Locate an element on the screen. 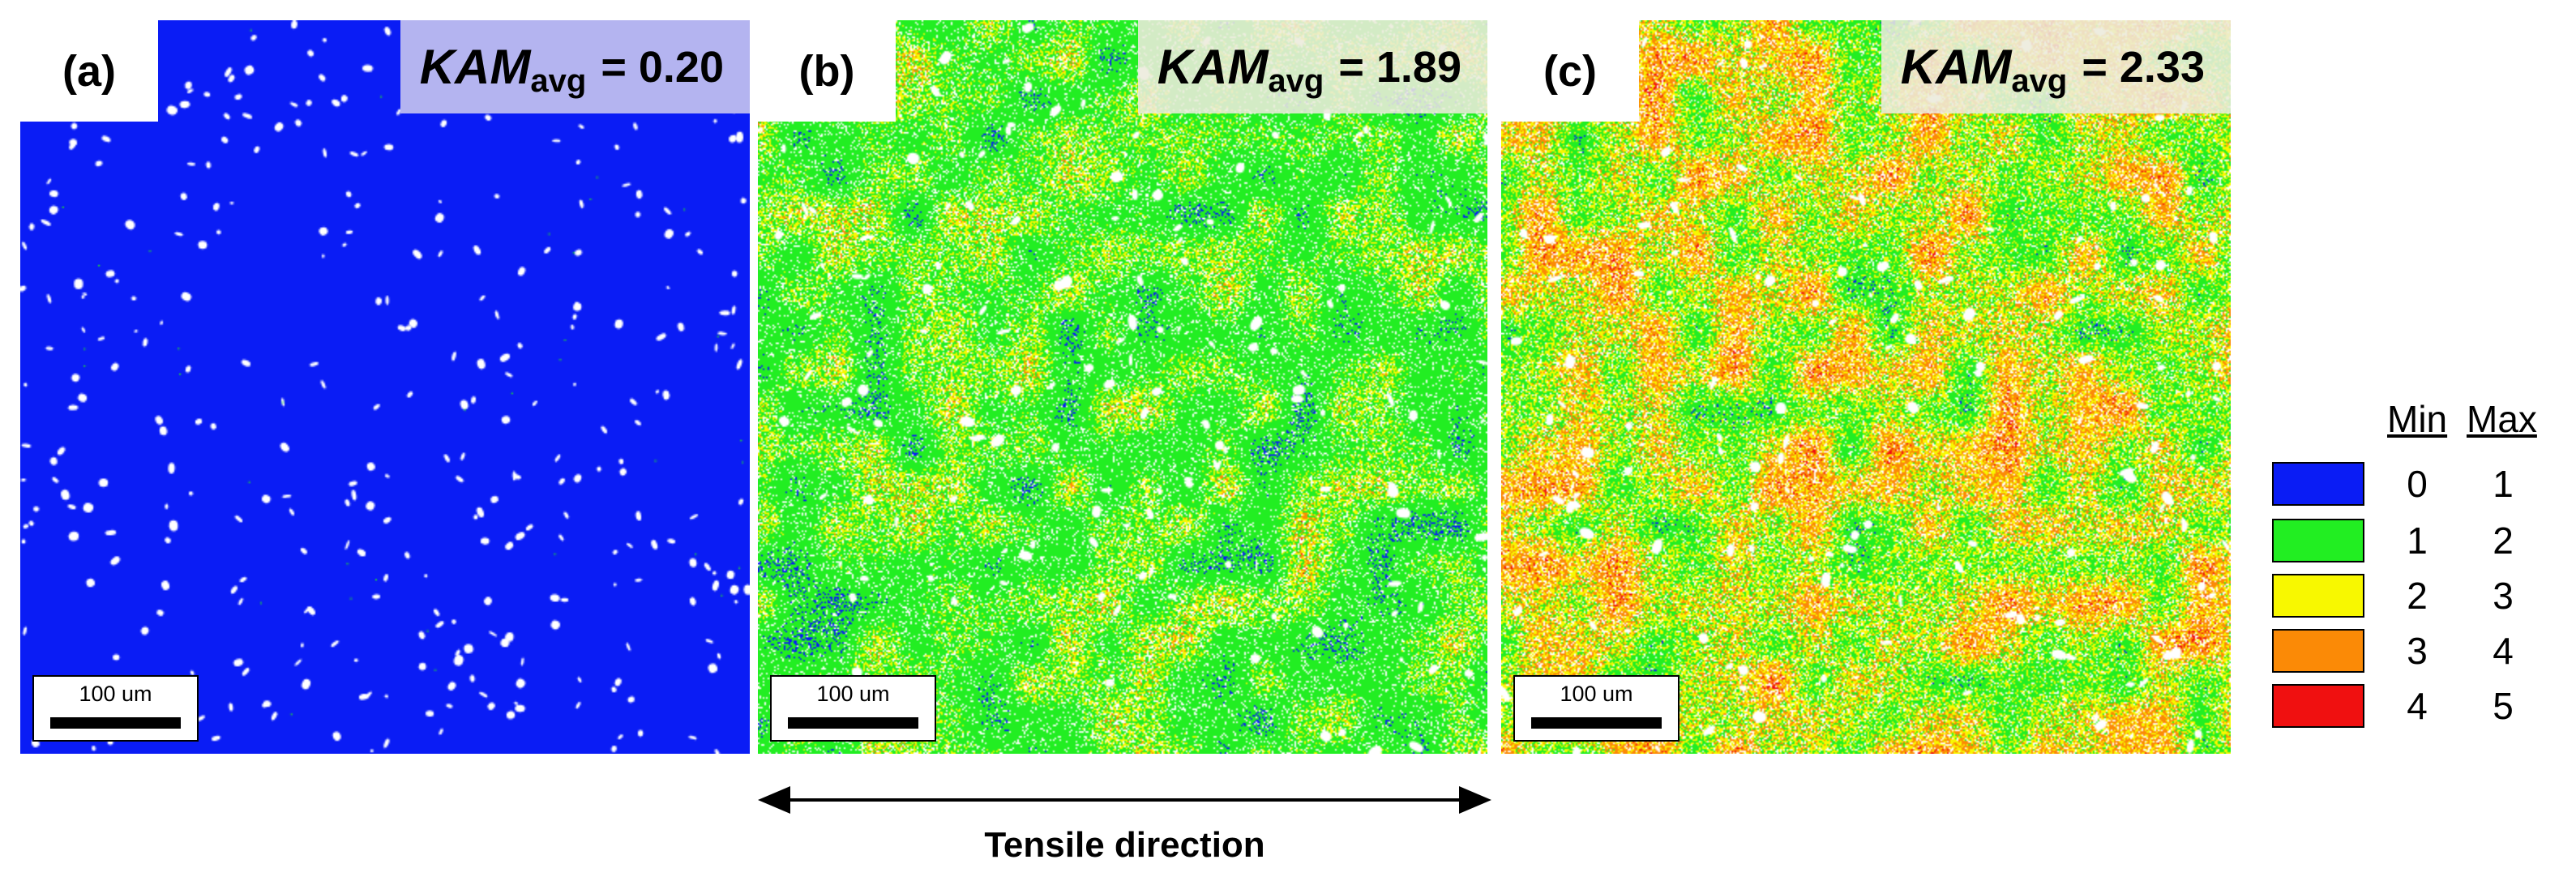 The image size is (2576, 881). legend-min-header: Min is located at coordinates (2417, 419).